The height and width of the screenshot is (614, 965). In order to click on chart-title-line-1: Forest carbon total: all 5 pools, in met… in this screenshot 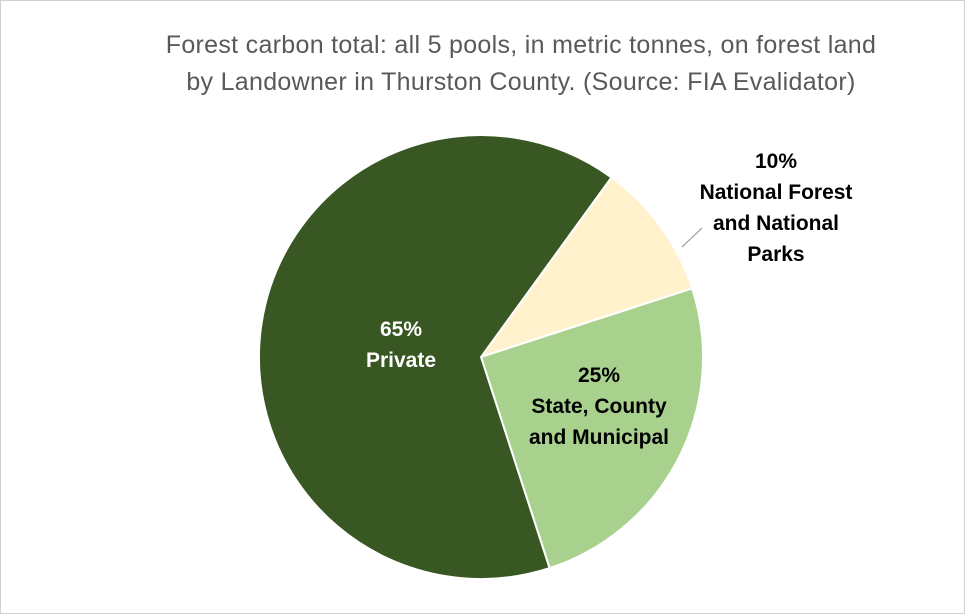, I will do `click(521, 45)`.